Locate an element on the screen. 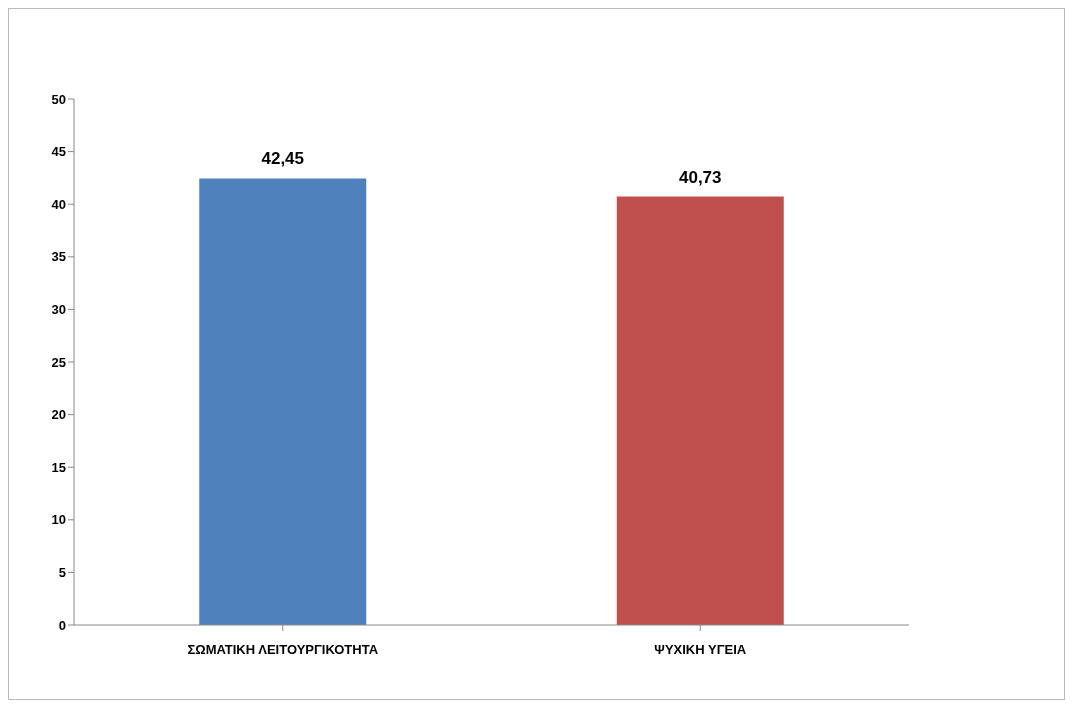  y-tick-label: 25 is located at coordinates (58, 362).